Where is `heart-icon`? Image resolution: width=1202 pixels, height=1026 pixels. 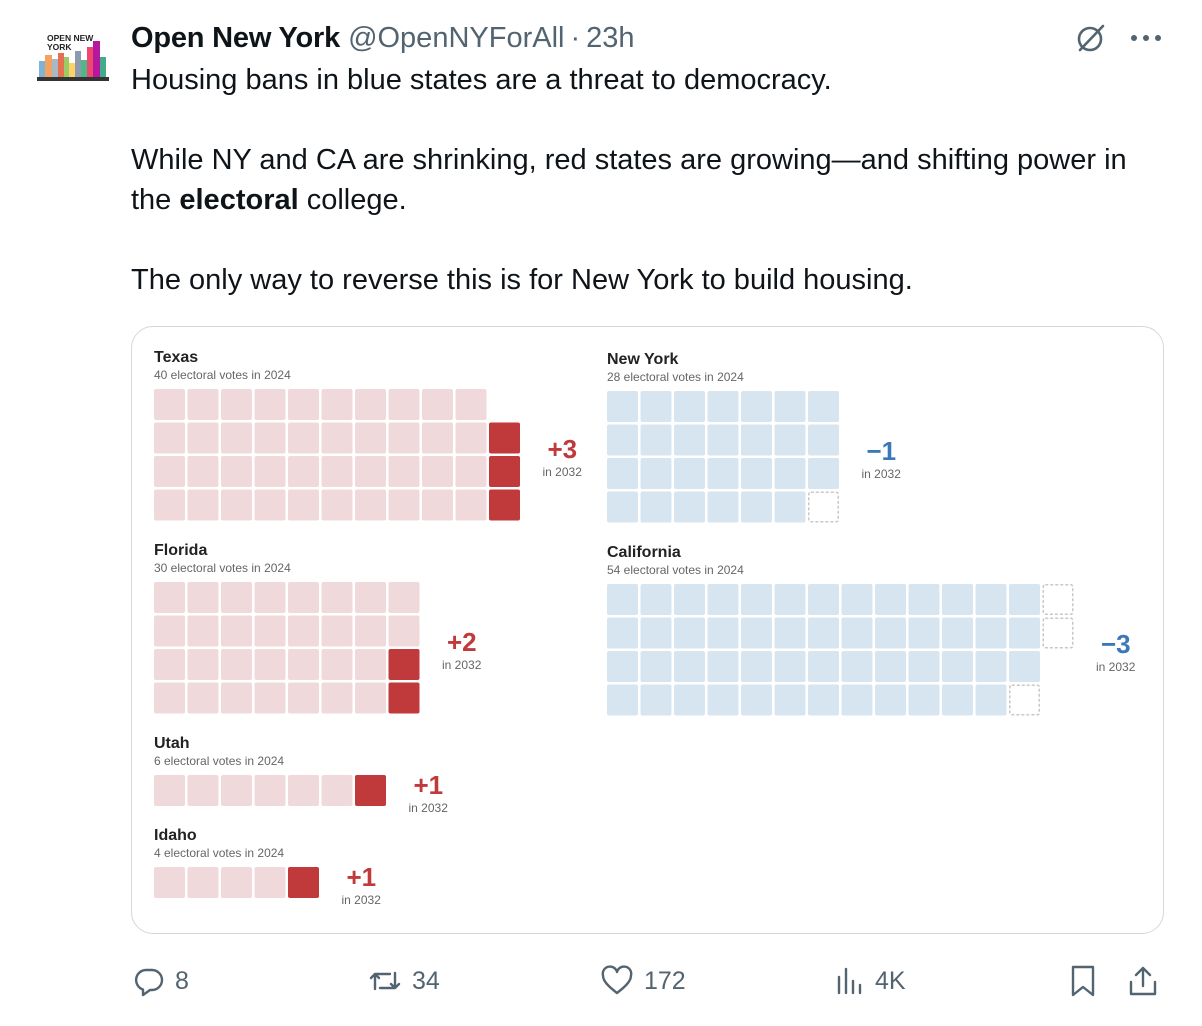
heart-icon is located at coordinates (617, 981).